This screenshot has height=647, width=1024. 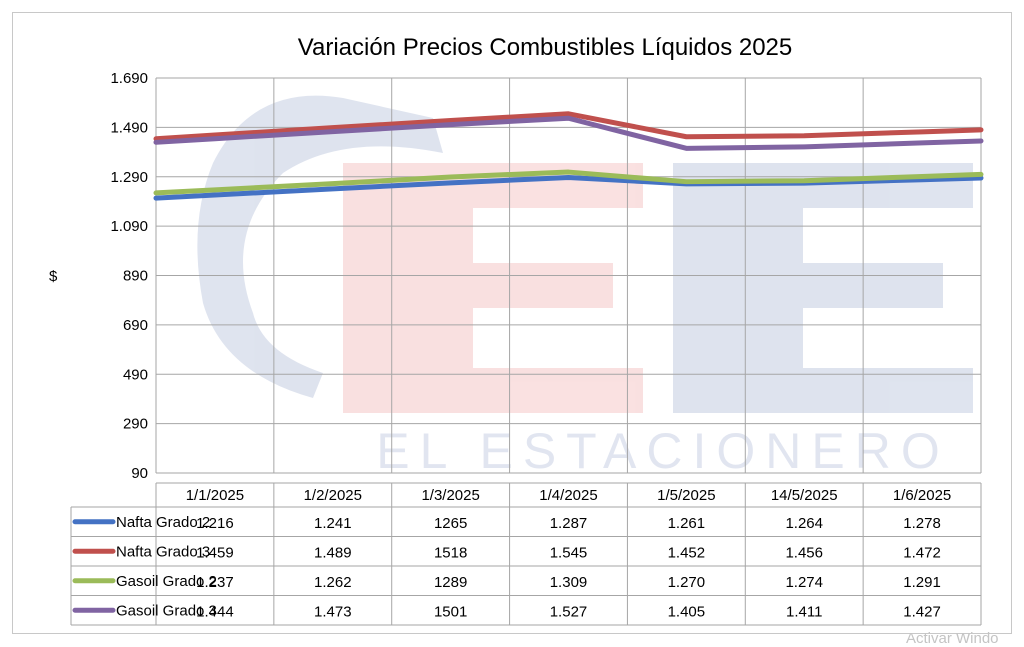 What do you see at coordinates (687, 611) in the screenshot?
I see `data-label: 1.405` at bounding box center [687, 611].